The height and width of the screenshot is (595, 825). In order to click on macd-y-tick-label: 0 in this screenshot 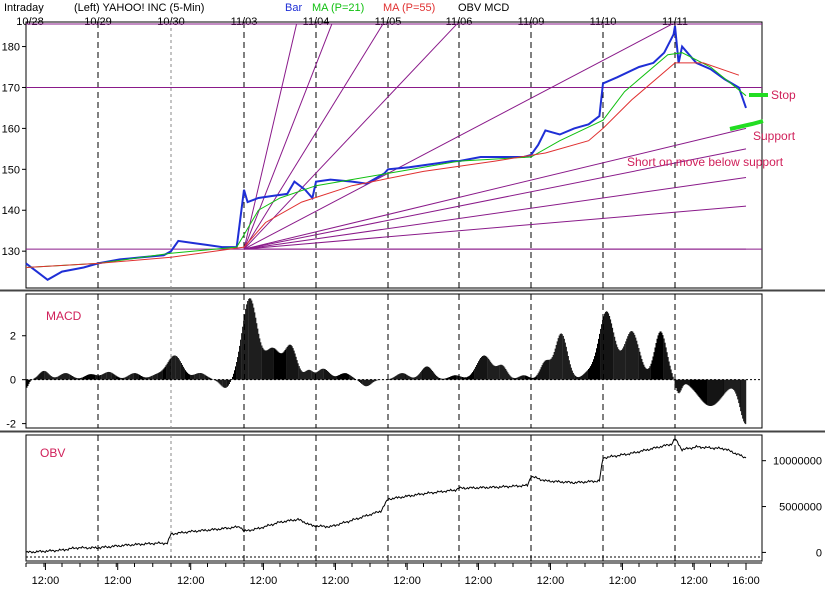, I will do `click(13, 381)`.